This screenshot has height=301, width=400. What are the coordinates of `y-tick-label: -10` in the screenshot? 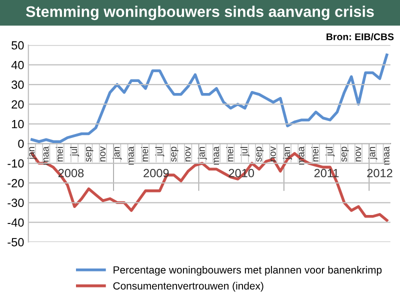 It's located at (16, 163).